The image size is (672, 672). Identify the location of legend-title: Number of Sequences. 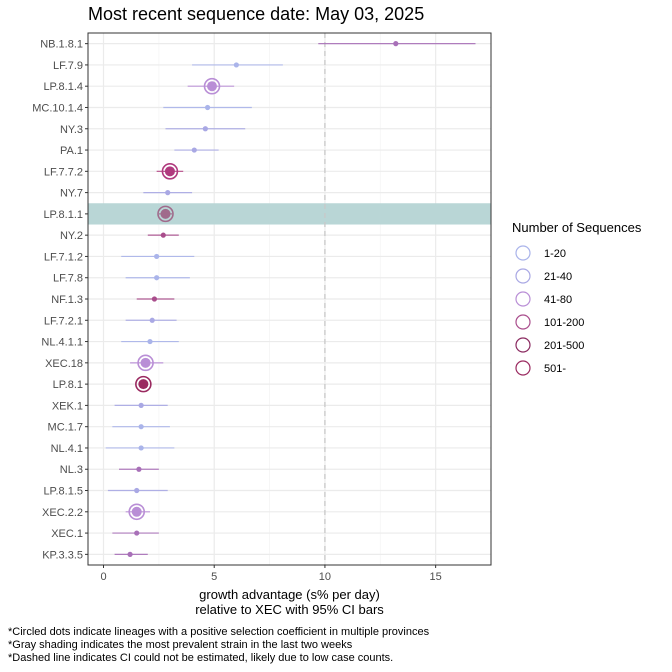
(577, 227).